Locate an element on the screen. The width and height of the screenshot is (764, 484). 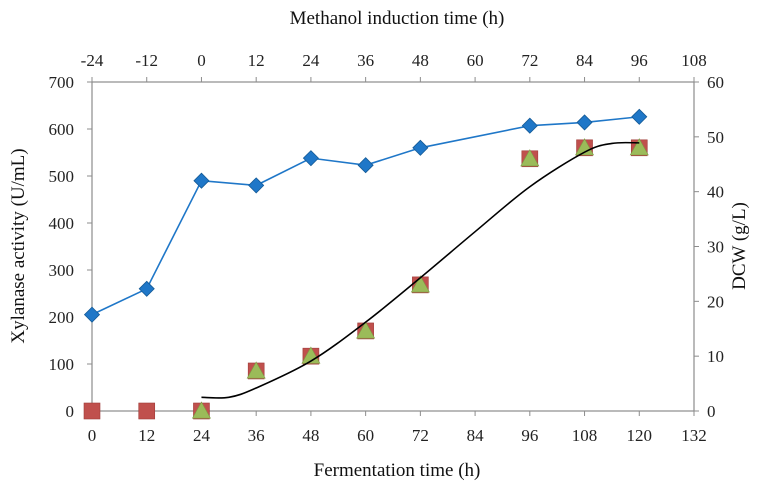
top-tick-label: 84 is located at coordinates (585, 60).